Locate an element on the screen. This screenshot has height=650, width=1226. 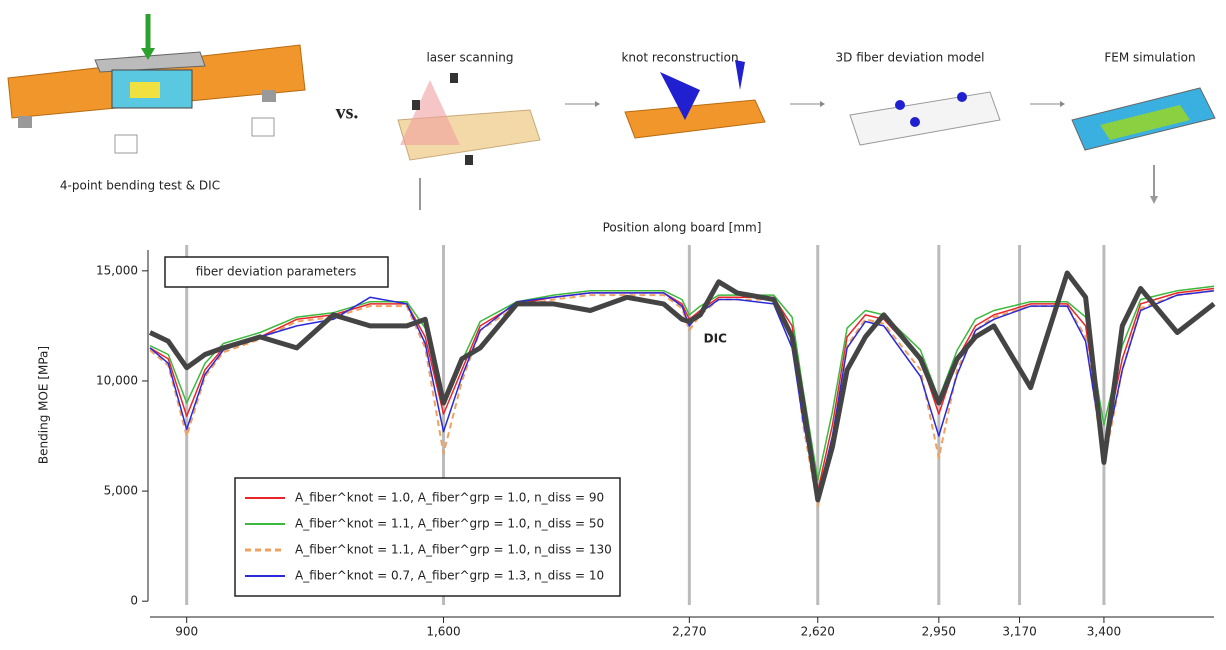
x-tick-label: 900 is located at coordinates (186, 632).